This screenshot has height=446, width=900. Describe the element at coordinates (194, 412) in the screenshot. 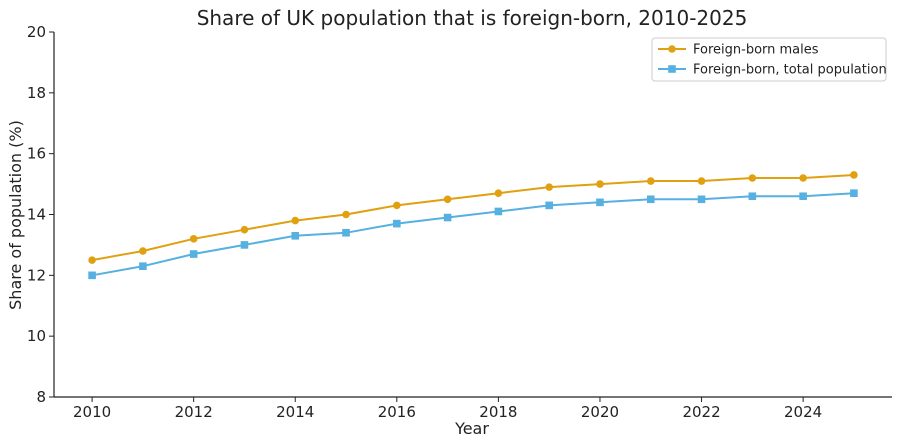

I see `x-tick-label: 2012` at that location.